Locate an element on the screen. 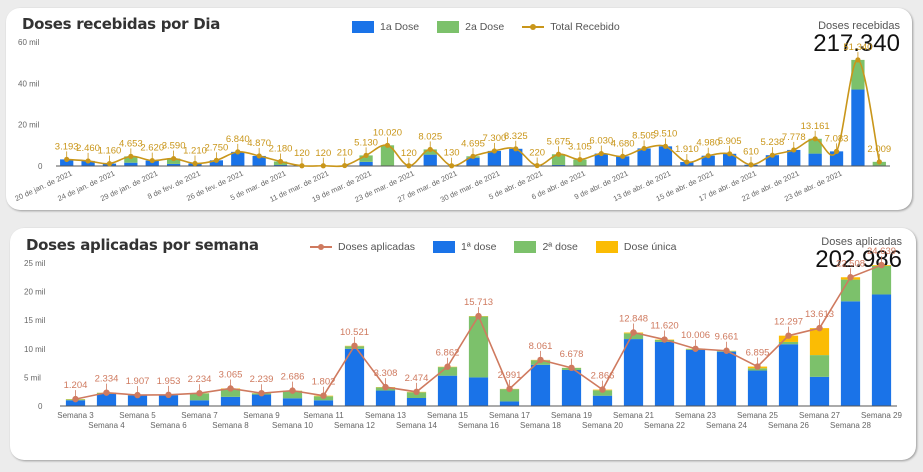  legend-label: Doses aplicadas is located at coordinates (377, 247).